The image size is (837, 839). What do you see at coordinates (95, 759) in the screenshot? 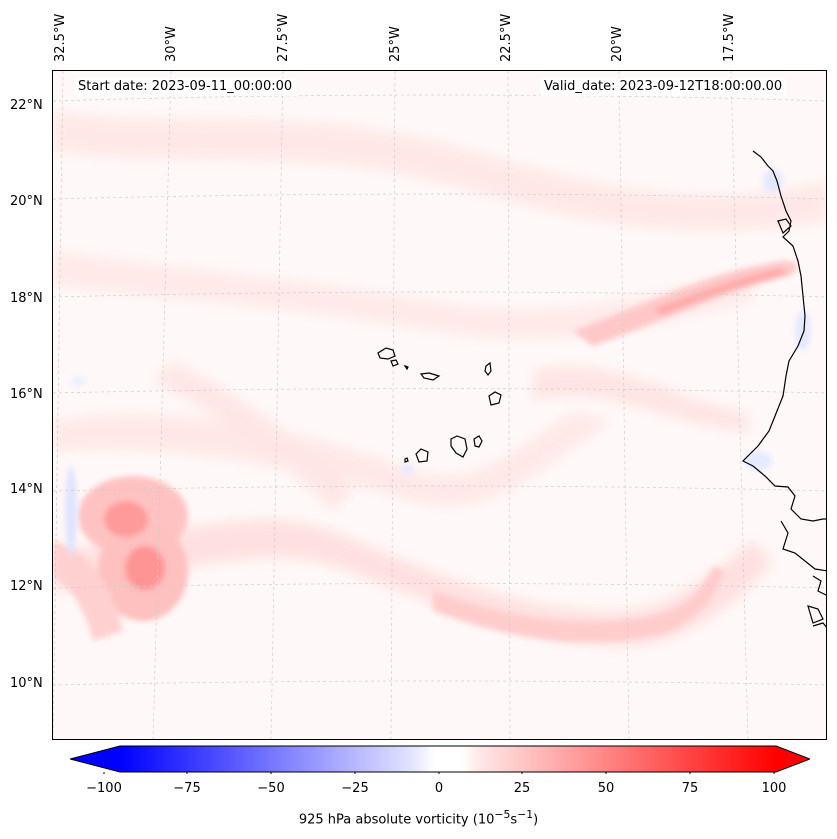
I see `colorbar-min-extension` at bounding box center [95, 759].